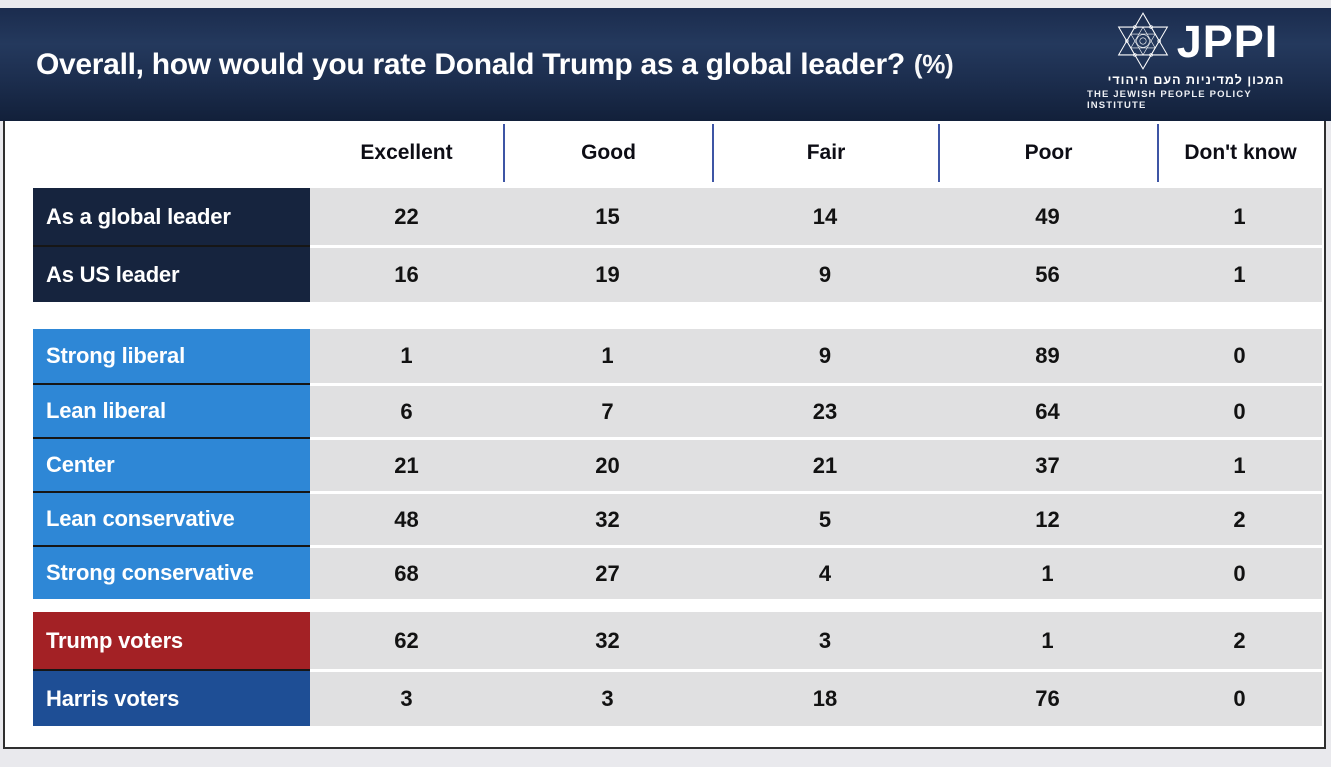  What do you see at coordinates (171, 273) in the screenshot?
I see `row-label-as-us-leader: As US leader` at bounding box center [171, 273].